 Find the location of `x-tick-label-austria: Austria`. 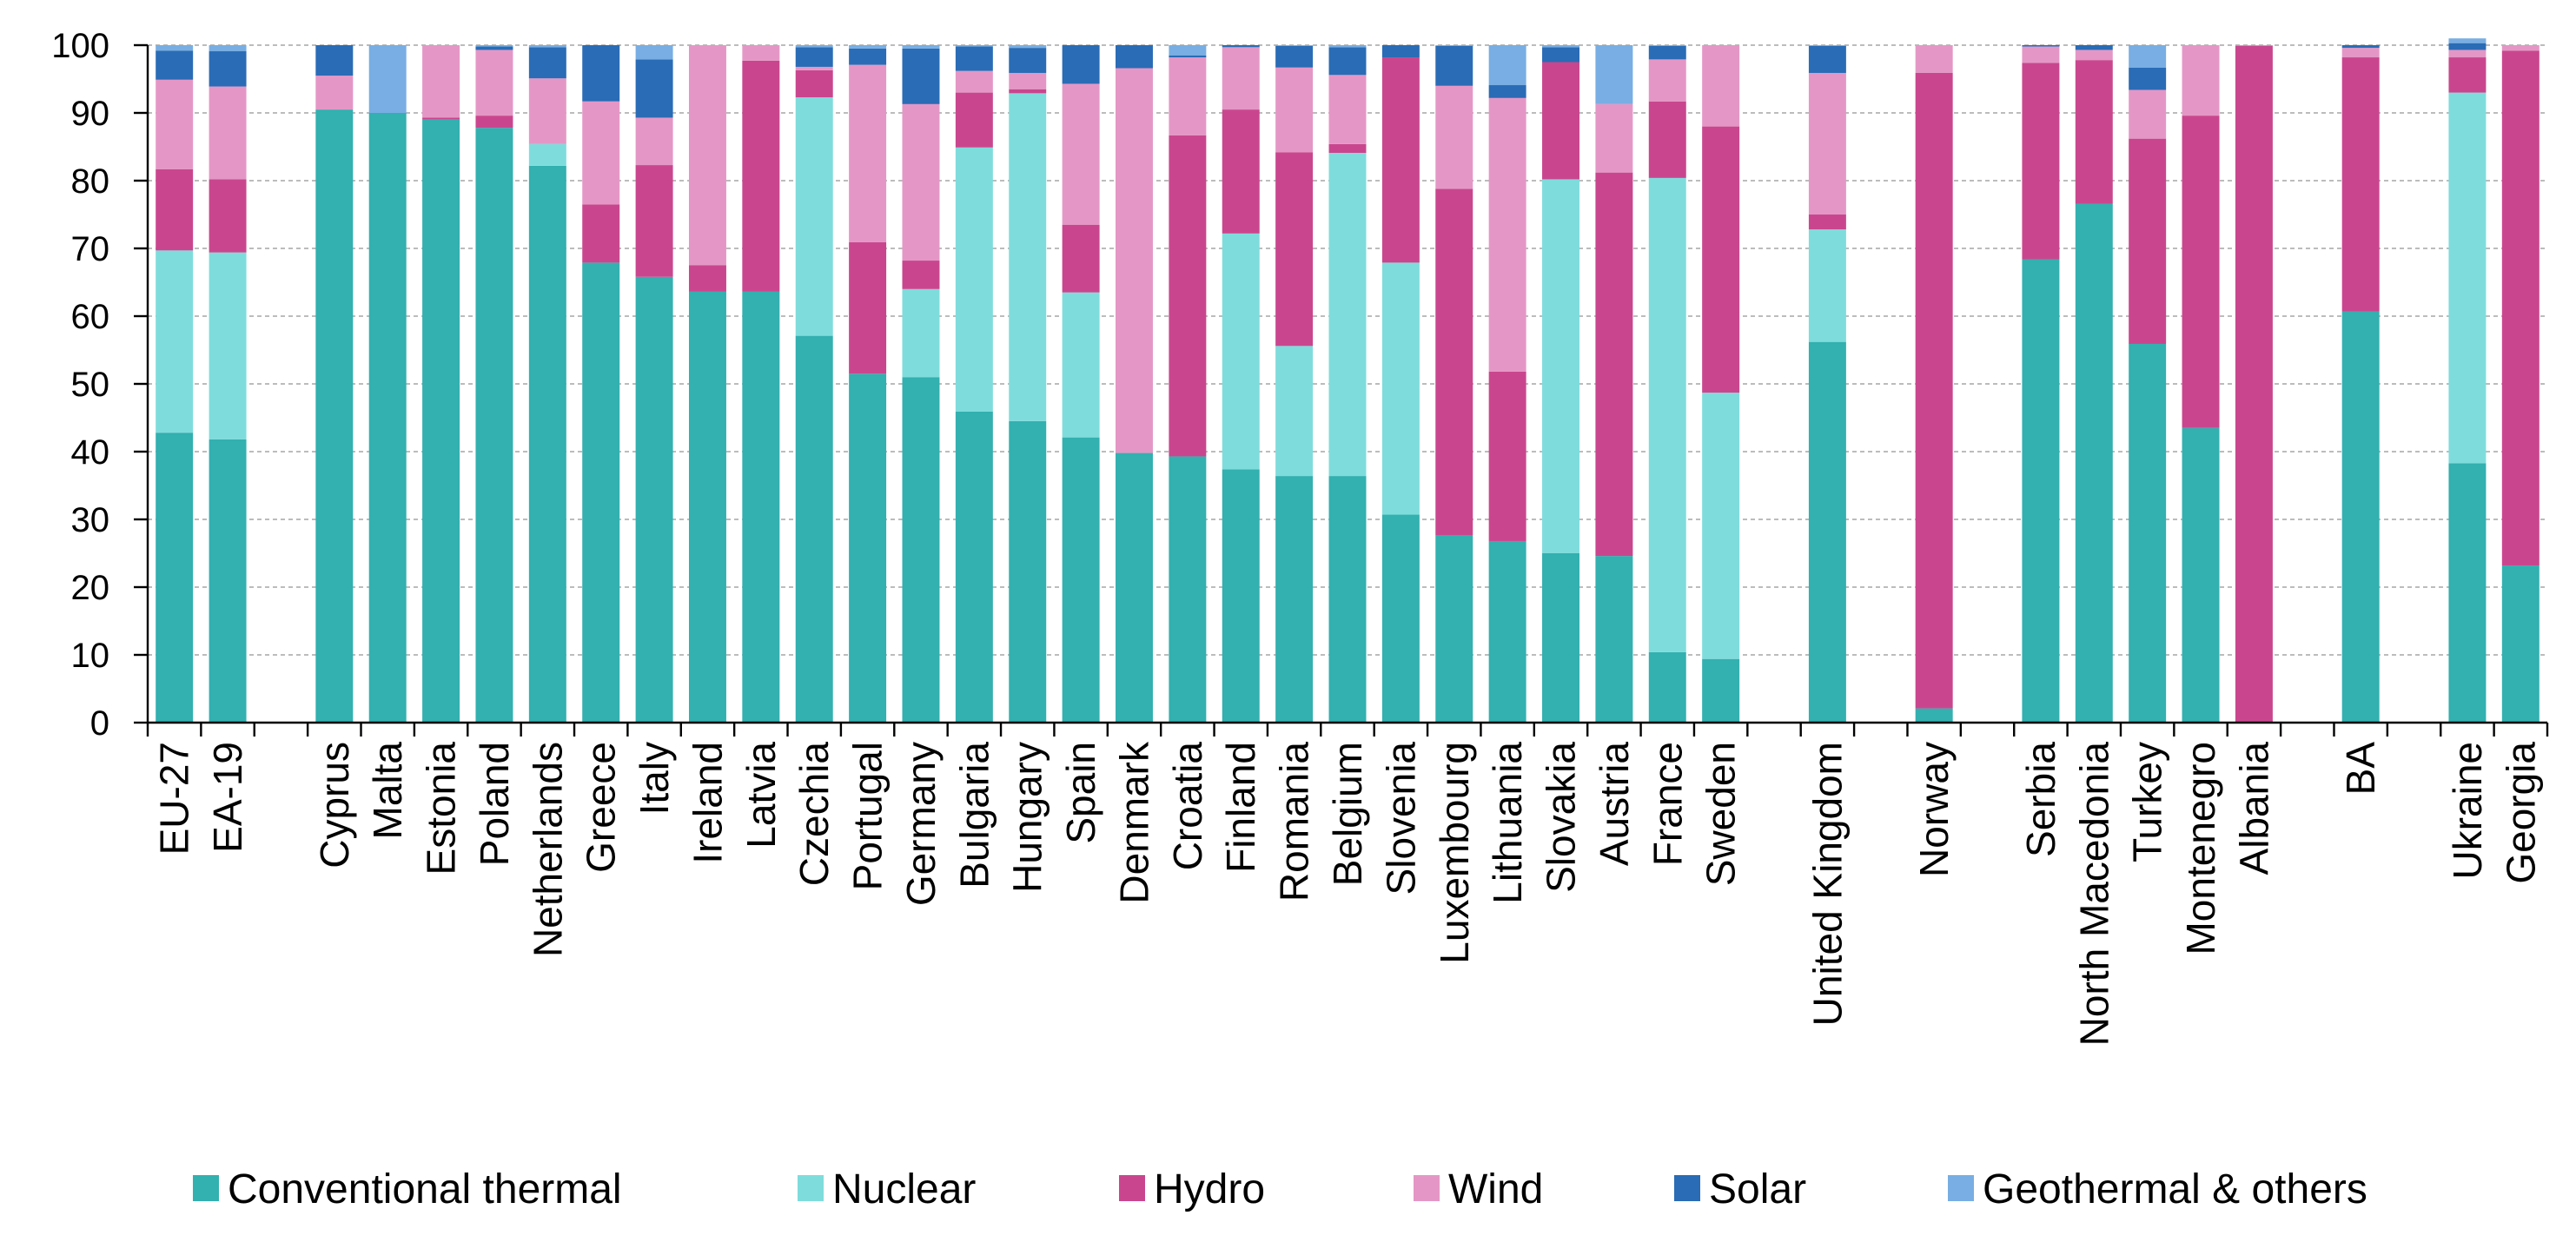

x-tick-label-austria: Austria is located at coordinates (1614, 805).